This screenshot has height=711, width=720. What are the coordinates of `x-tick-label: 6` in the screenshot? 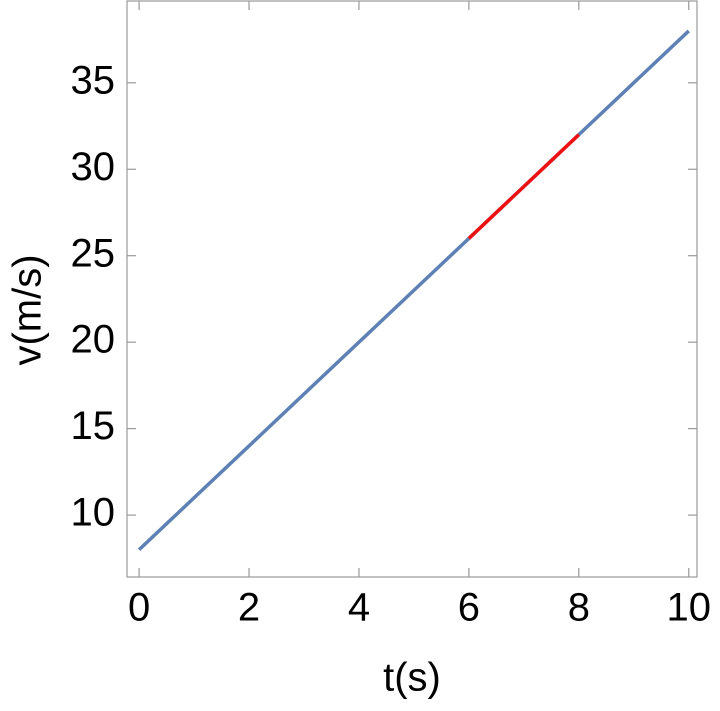 It's located at (469, 608).